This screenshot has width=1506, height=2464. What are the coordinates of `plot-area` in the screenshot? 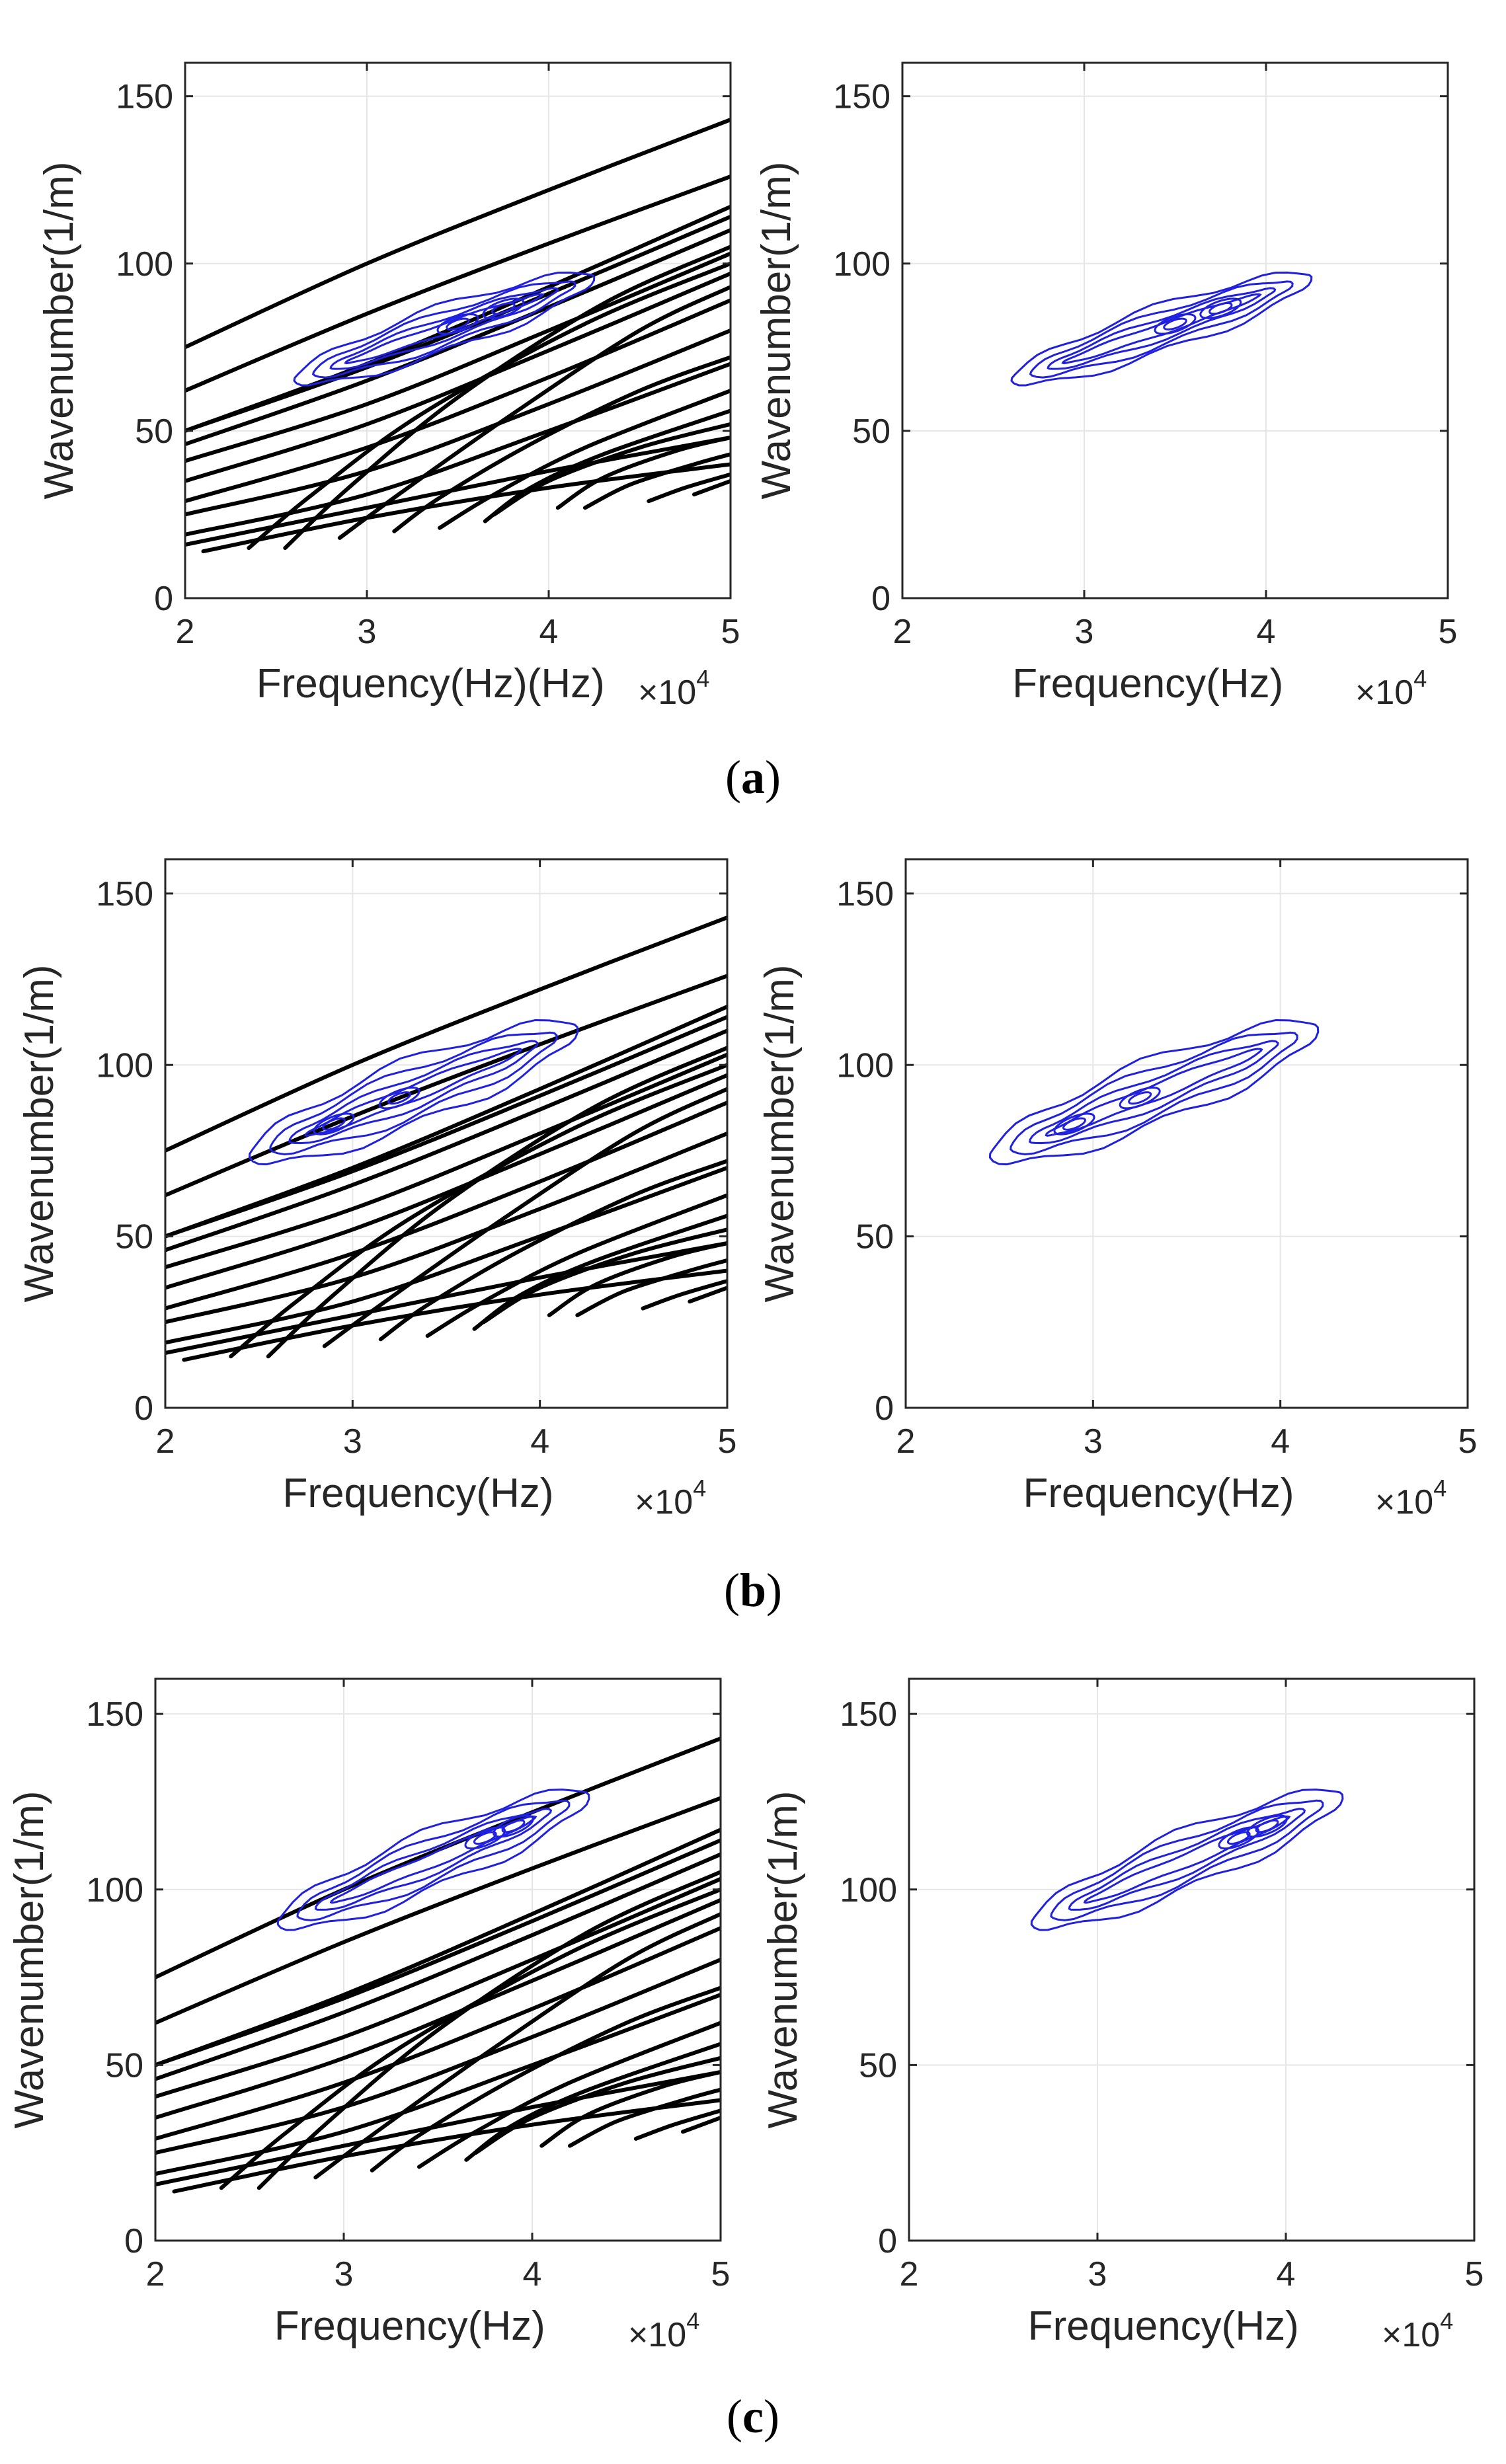 It's located at (1187, 1133).